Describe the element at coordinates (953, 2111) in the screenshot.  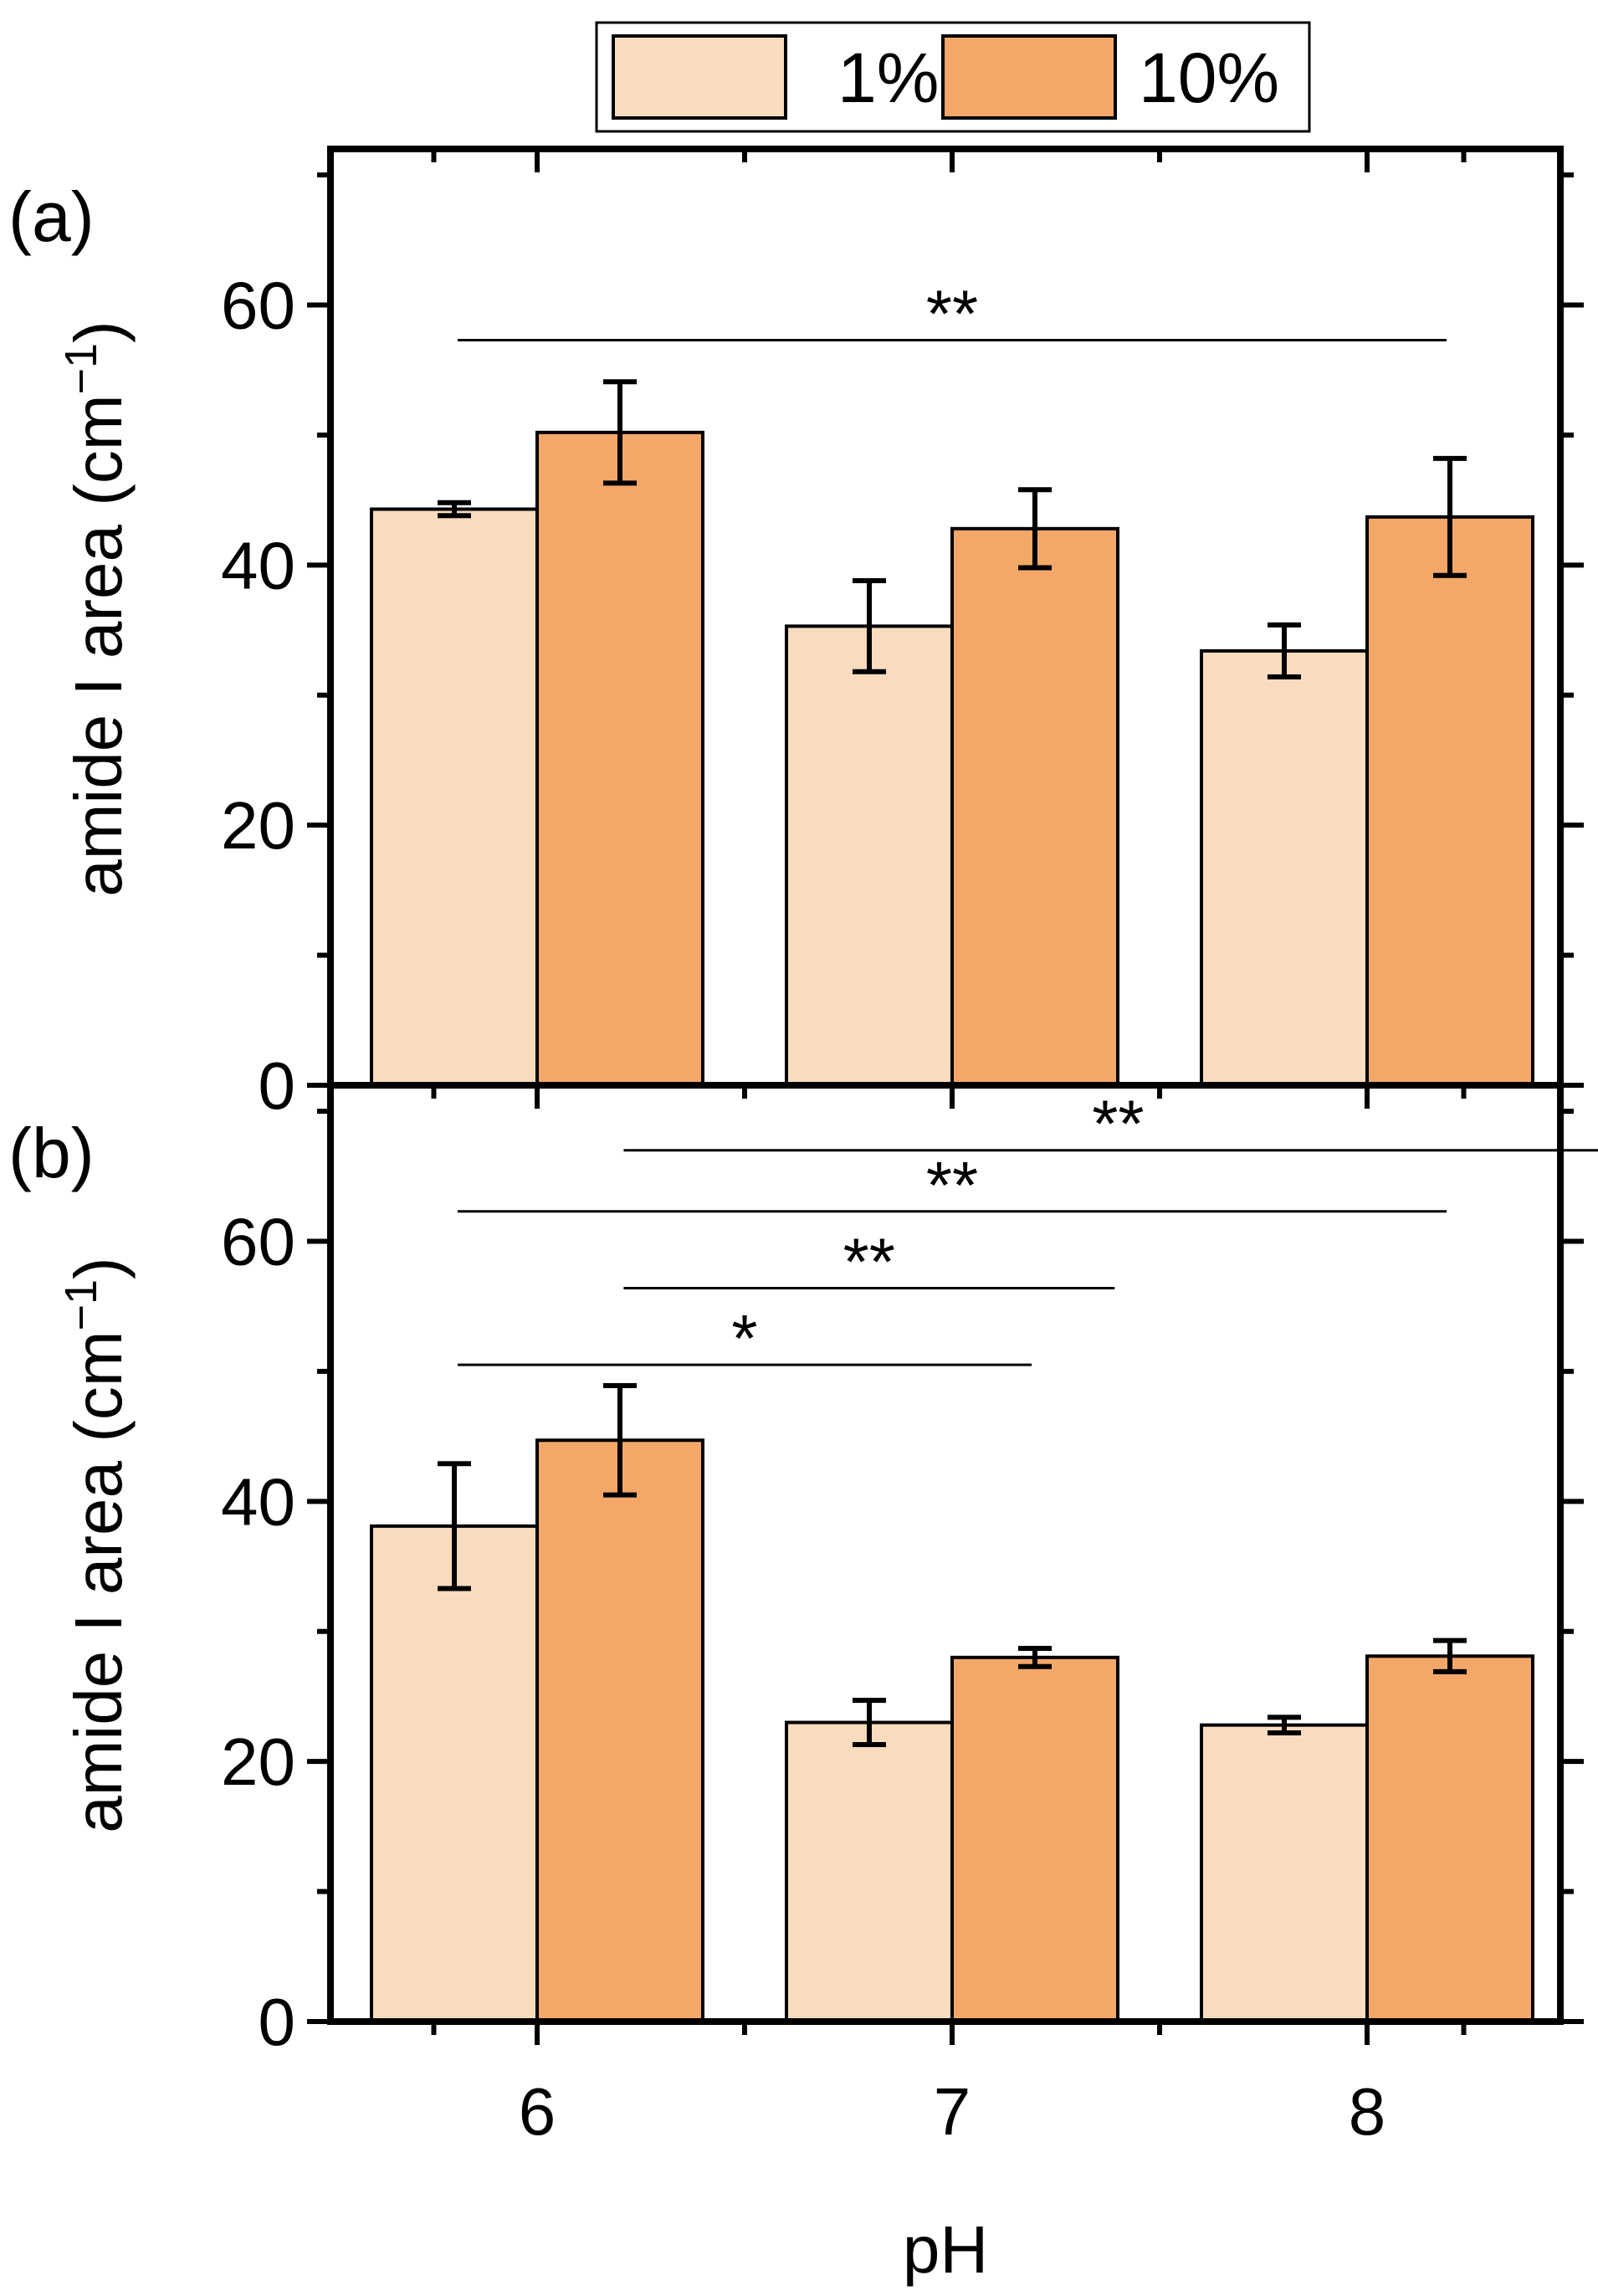
I see `x-tick-label-7: 7` at that location.